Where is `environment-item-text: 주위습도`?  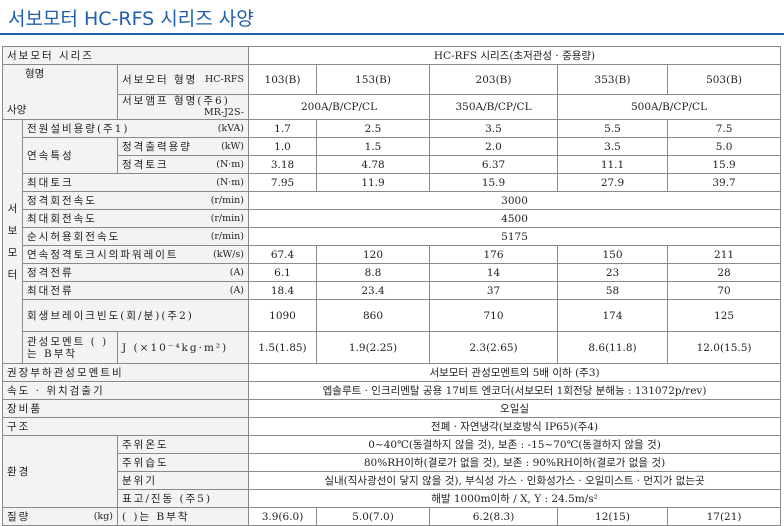
environment-item-text: 주위습도 is located at coordinates (145, 462).